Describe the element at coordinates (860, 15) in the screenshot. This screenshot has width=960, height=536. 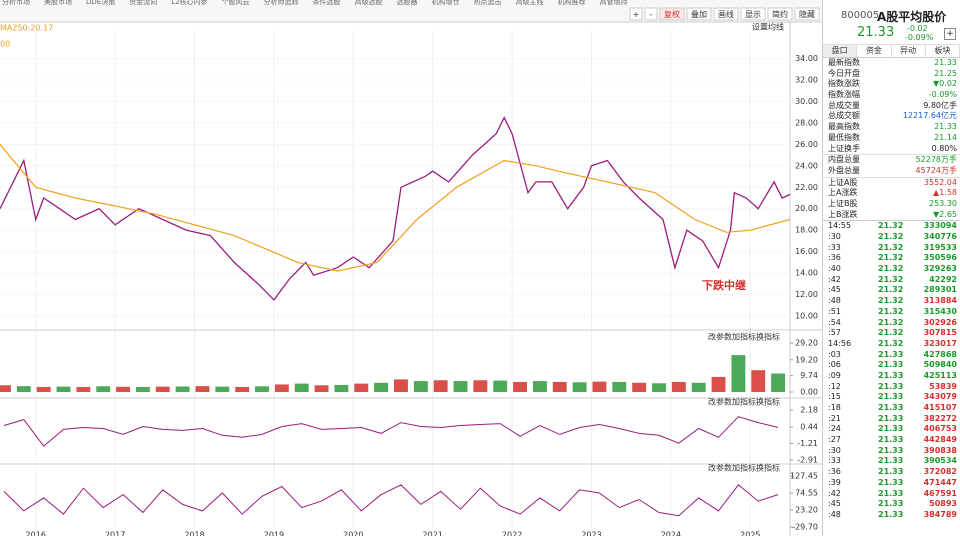
I see `stock-code: 800005` at that location.